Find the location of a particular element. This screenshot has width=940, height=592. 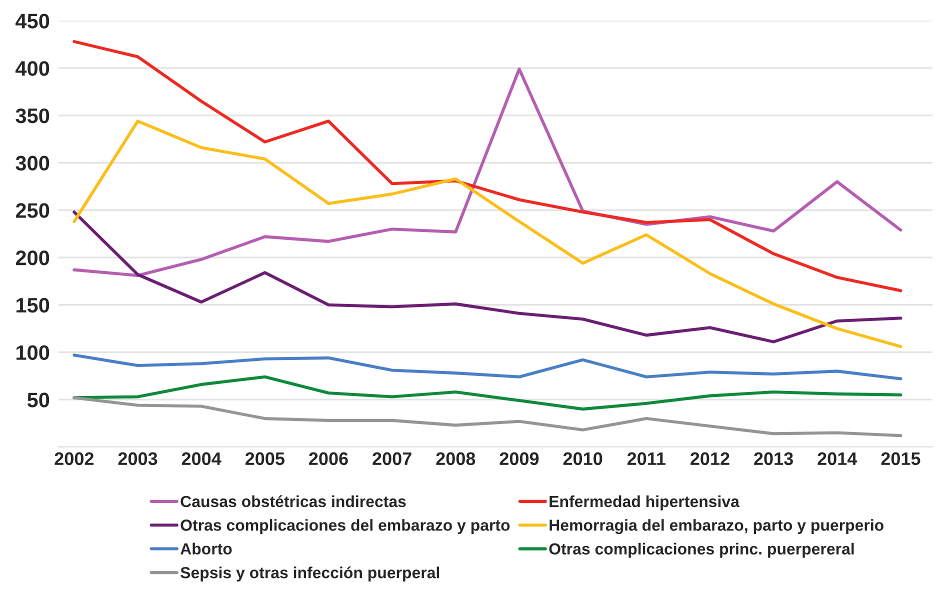

x-tick-label: 2007 is located at coordinates (392, 459).